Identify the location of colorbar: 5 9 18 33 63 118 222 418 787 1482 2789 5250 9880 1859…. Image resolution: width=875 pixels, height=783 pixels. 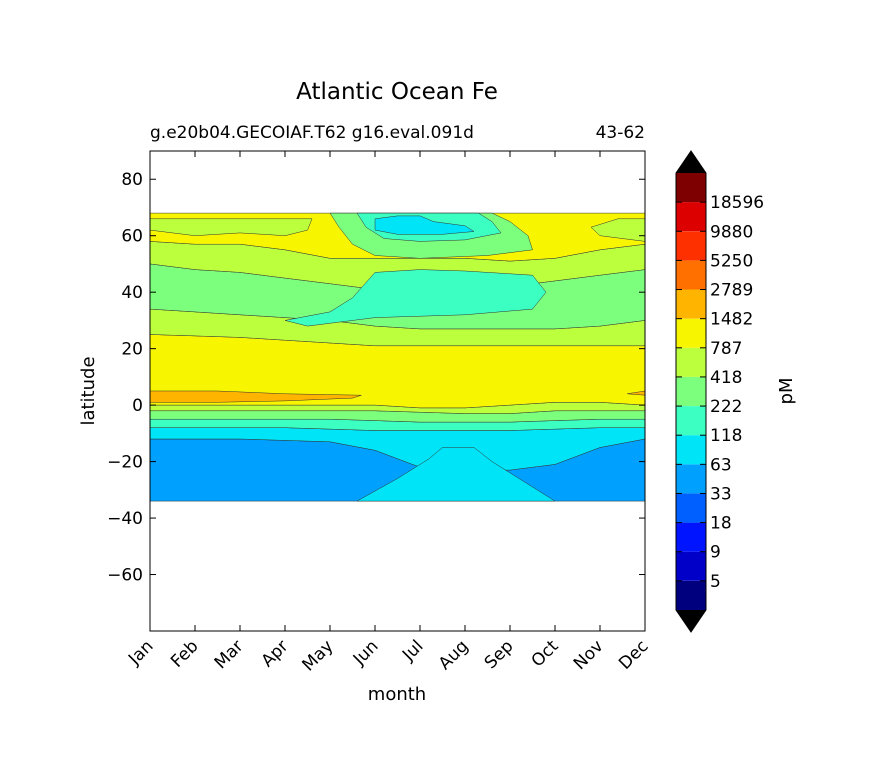
(719, 391).